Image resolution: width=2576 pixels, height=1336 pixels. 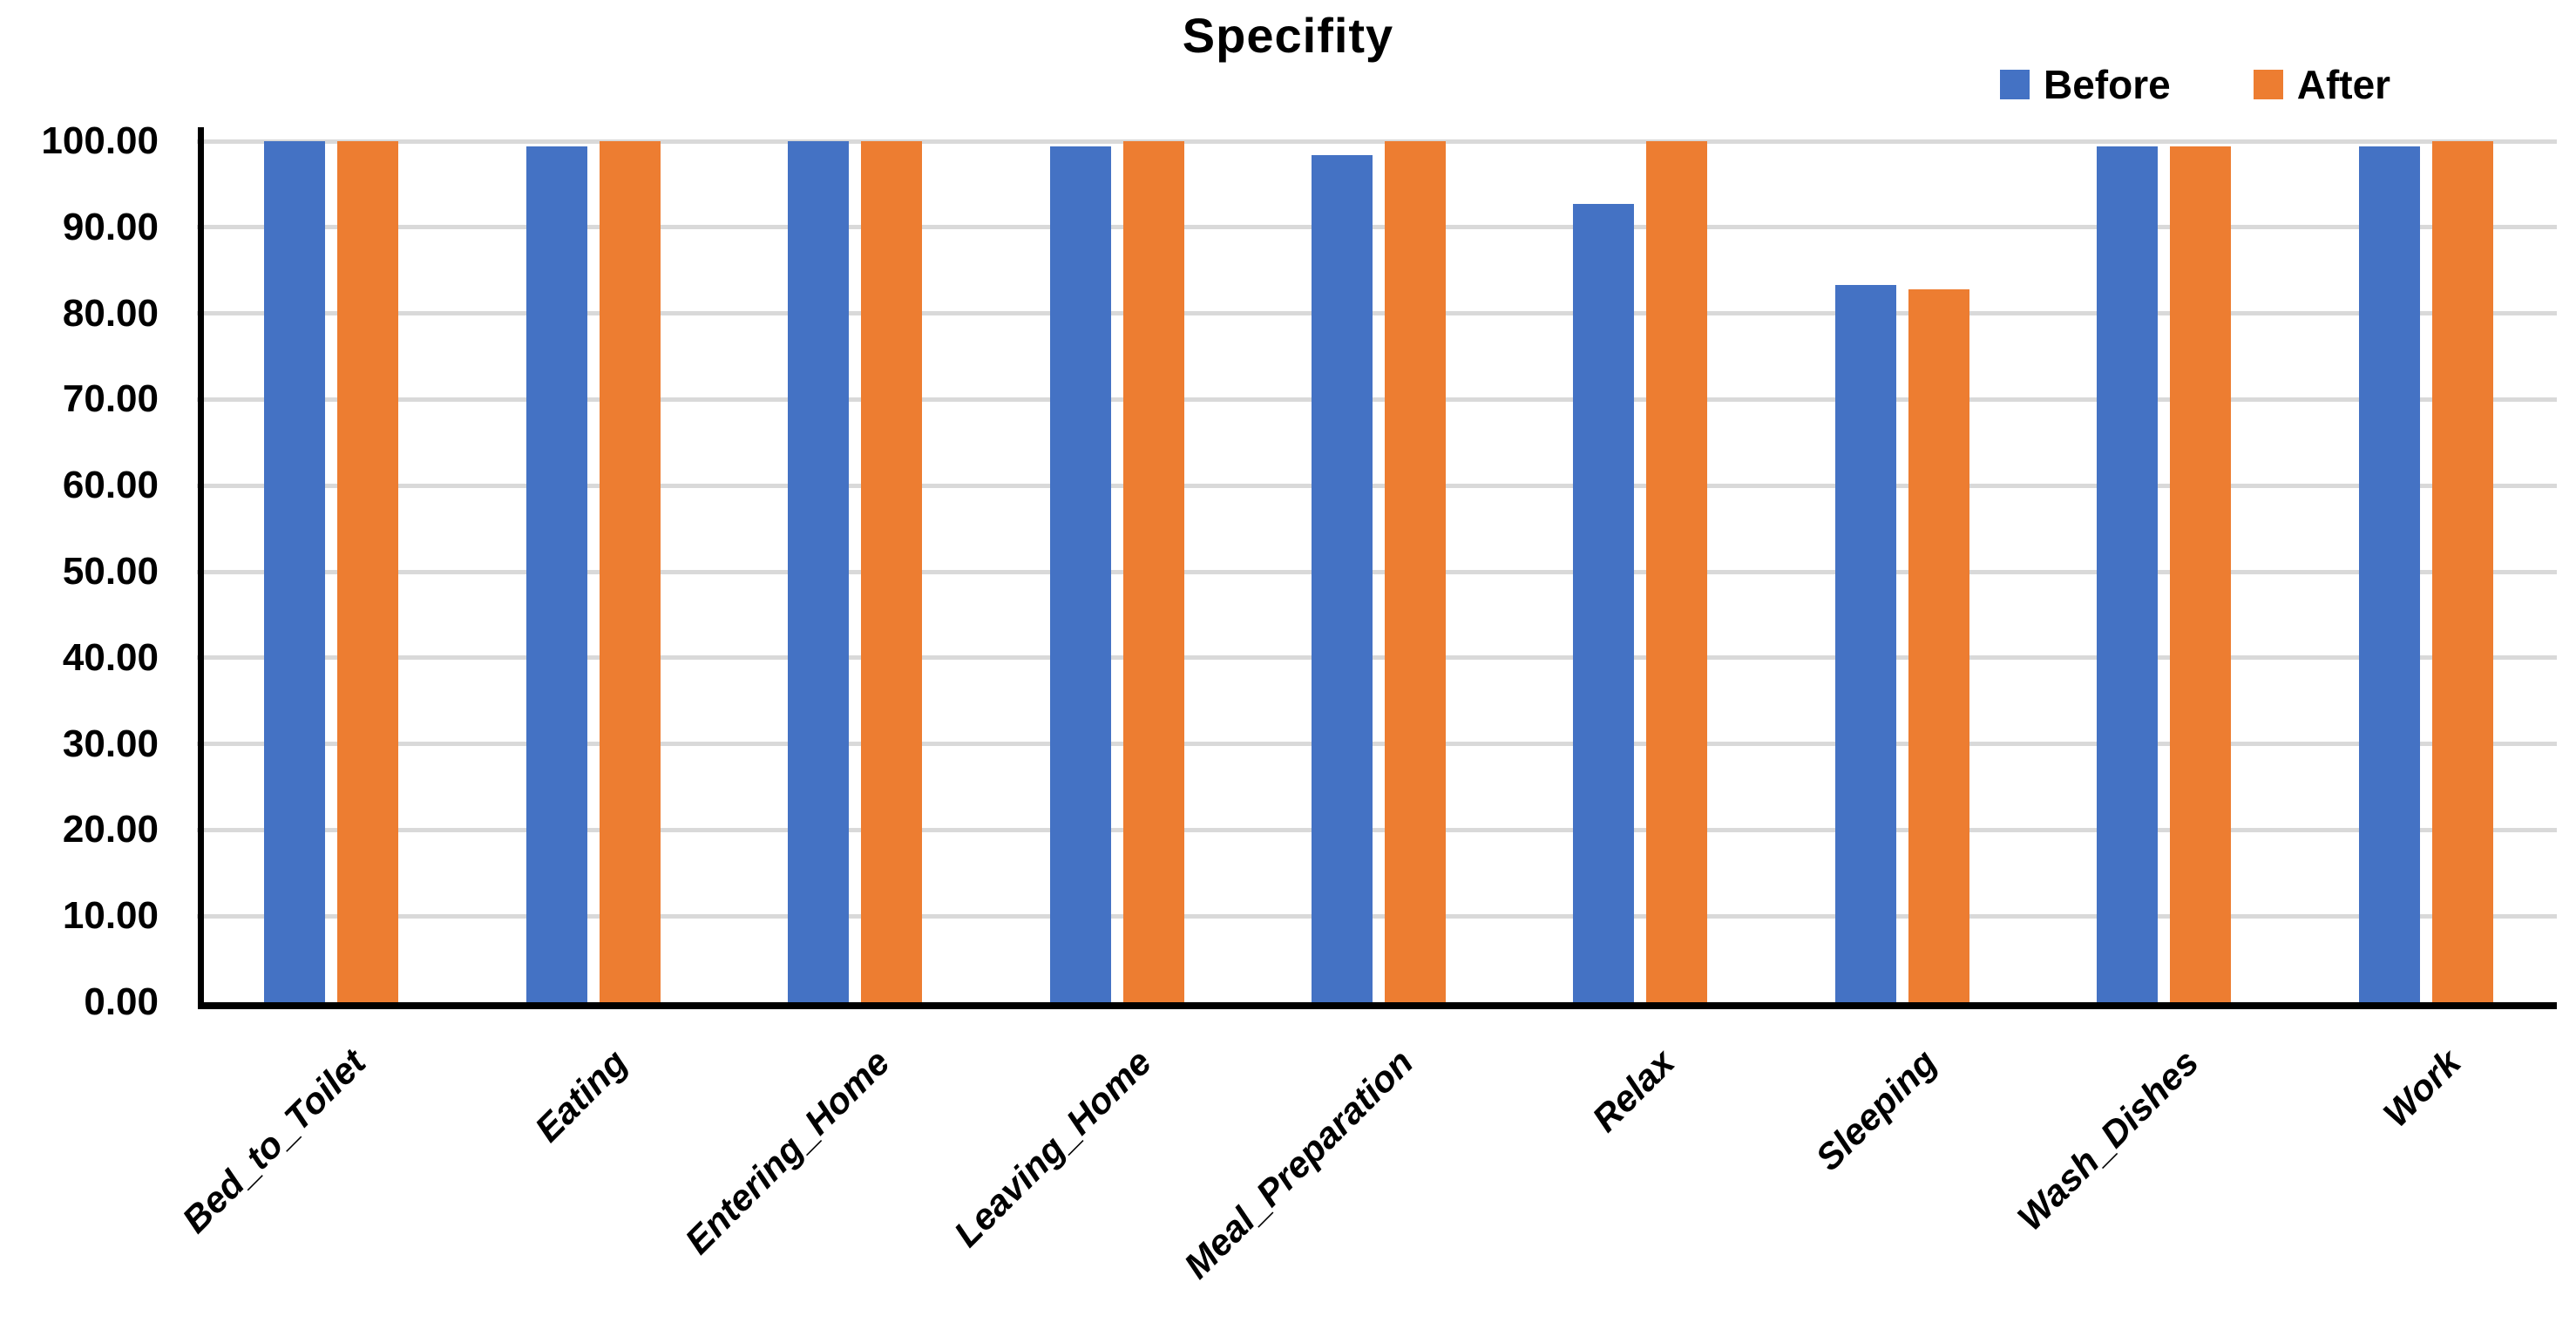 What do you see at coordinates (2108, 84) in the screenshot?
I see `legend-label-before: Before` at bounding box center [2108, 84].